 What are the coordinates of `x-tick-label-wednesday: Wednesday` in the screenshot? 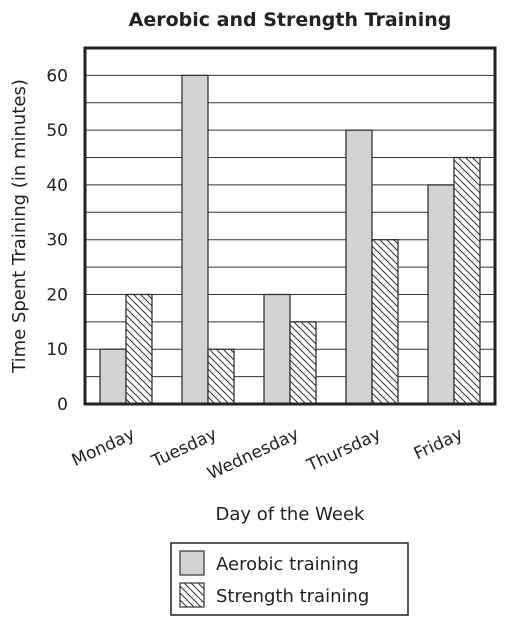 It's located at (253, 454).